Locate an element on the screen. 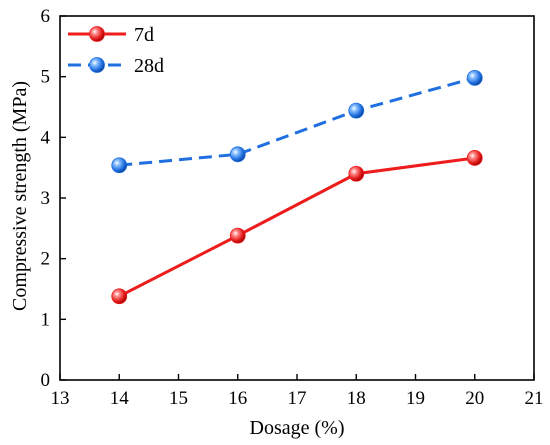  y-tick-label: 3 is located at coordinates (46, 198).